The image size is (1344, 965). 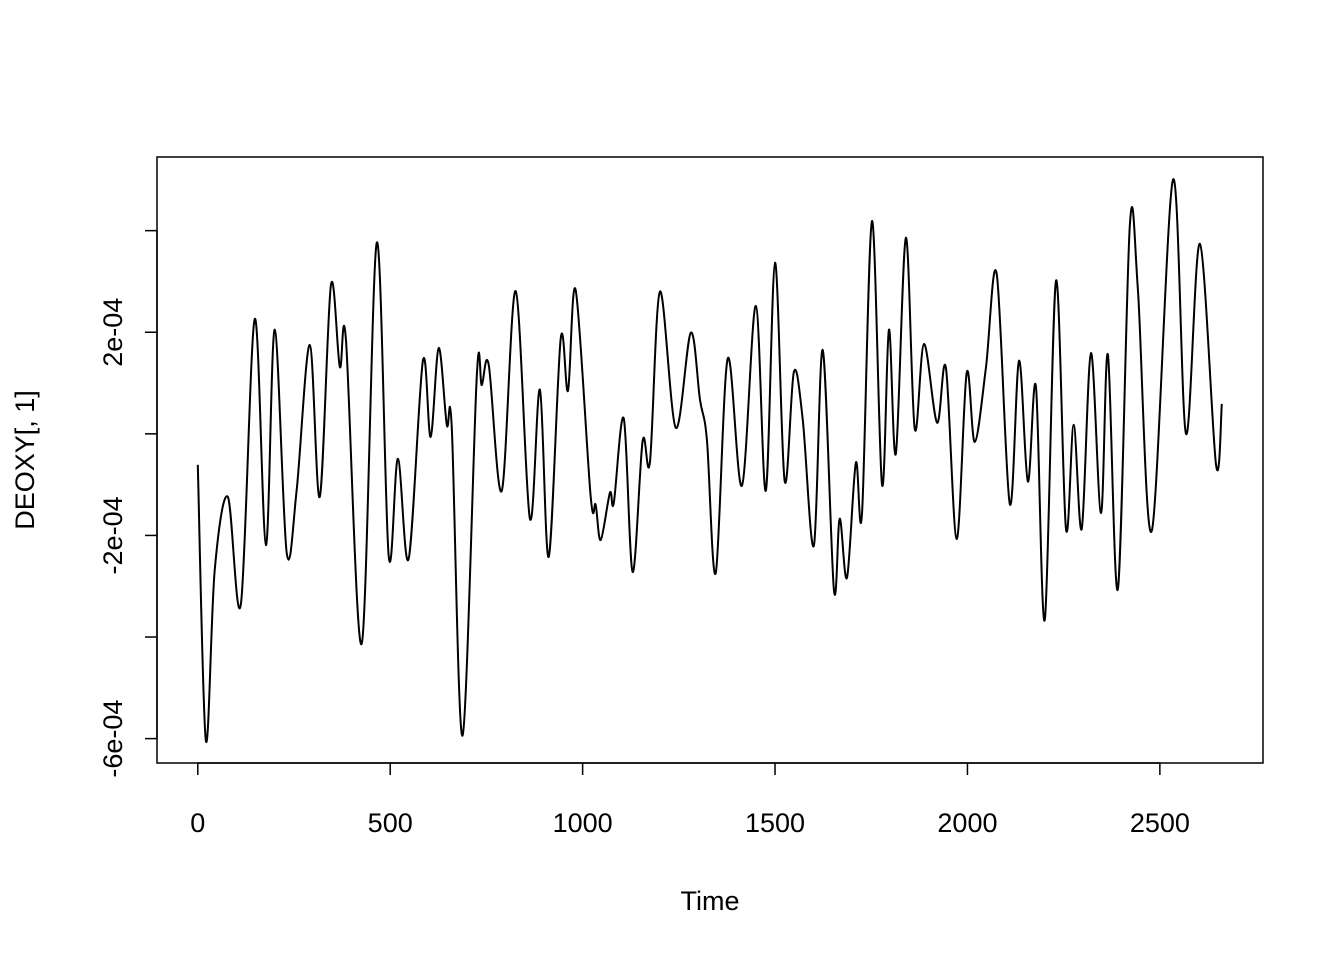 What do you see at coordinates (113, 739) in the screenshot?
I see `y-tick-label: -6e-04` at bounding box center [113, 739].